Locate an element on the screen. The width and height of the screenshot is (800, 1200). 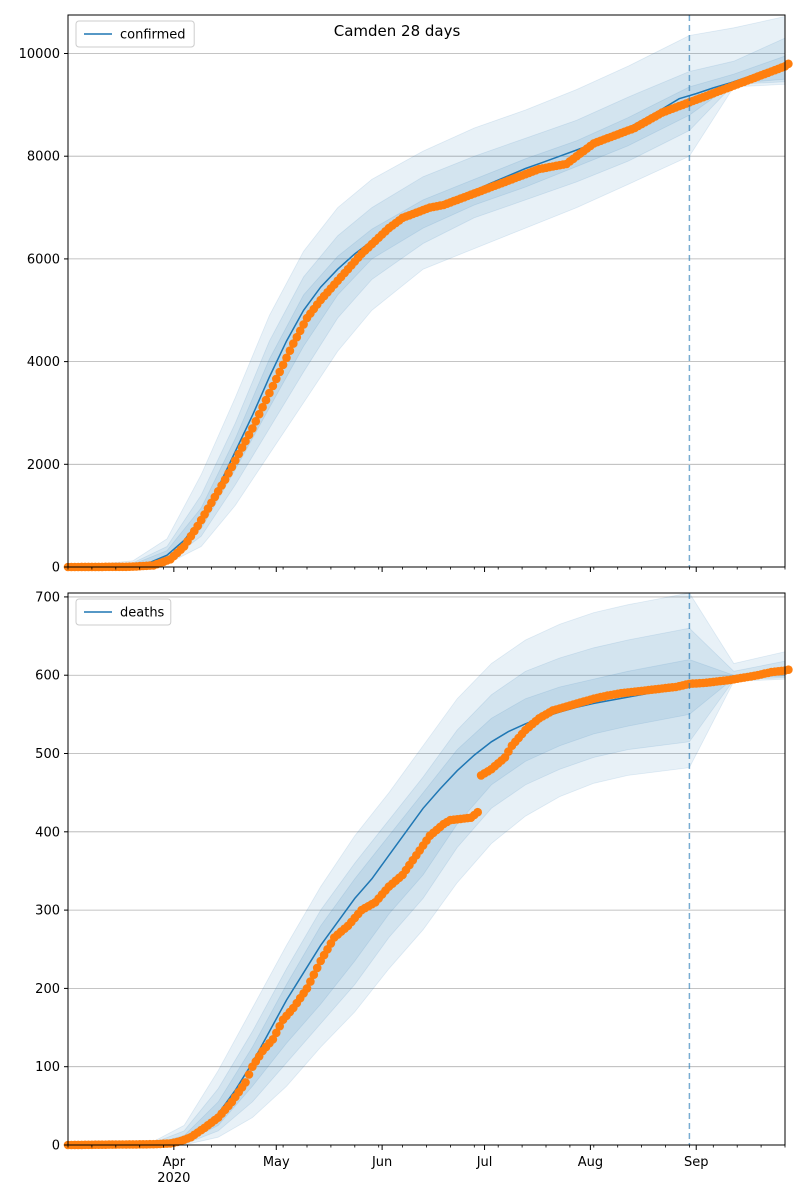
x-tick-label: Aug is located at coordinates (590, 1162).